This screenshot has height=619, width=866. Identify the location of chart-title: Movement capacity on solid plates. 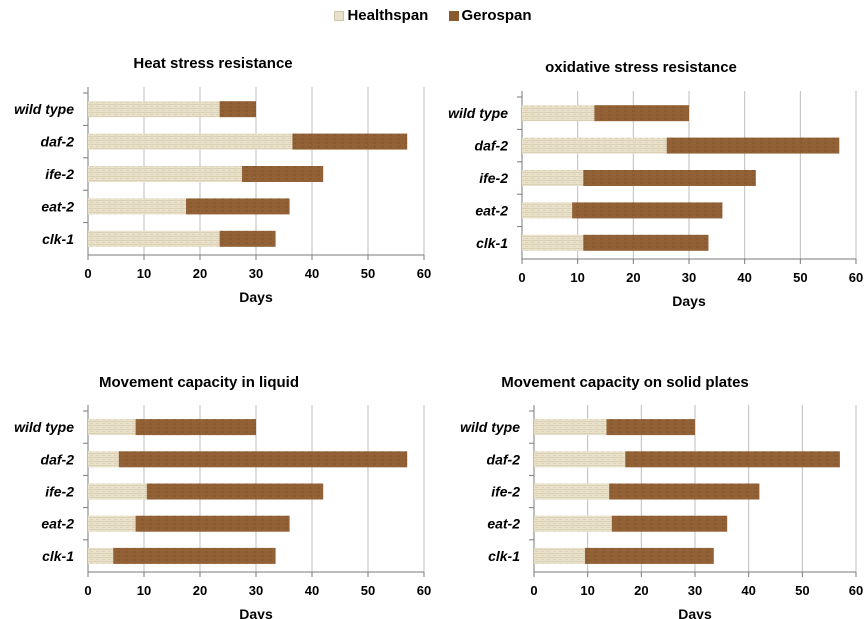
(625, 382).